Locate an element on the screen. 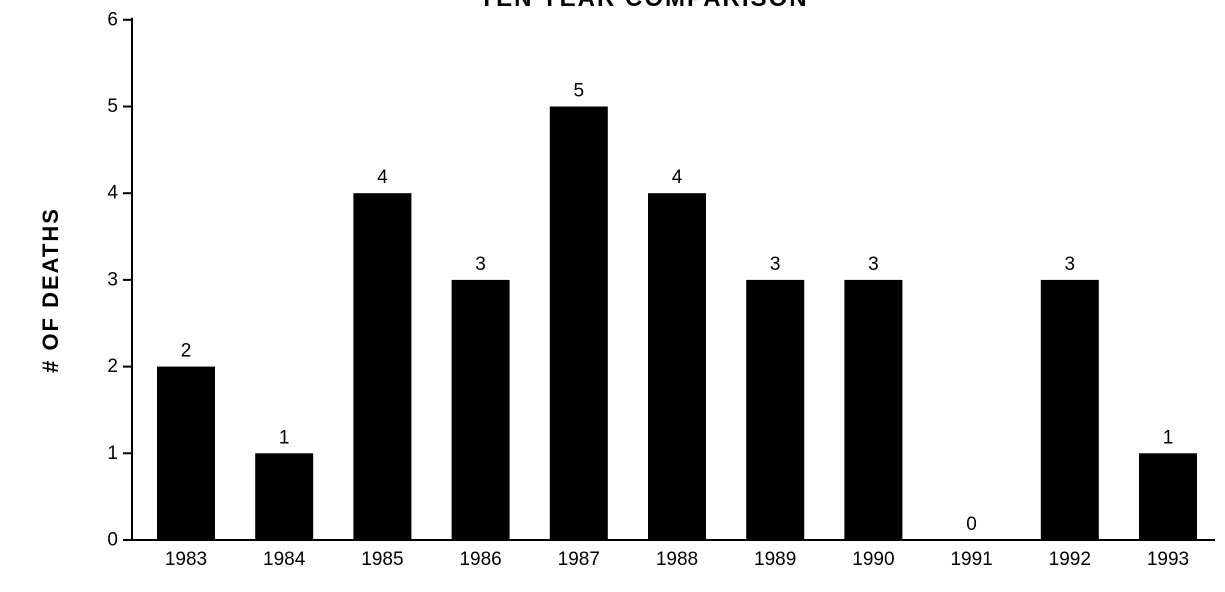  y-axis-label: # OF DEATHS is located at coordinates (50, 290).